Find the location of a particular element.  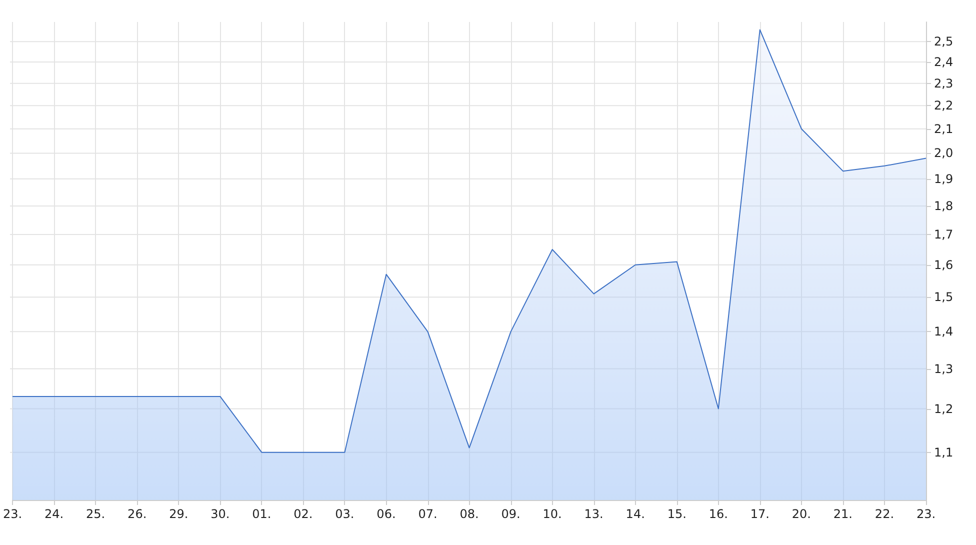

x-tick-label: 08. is located at coordinates (469, 514).